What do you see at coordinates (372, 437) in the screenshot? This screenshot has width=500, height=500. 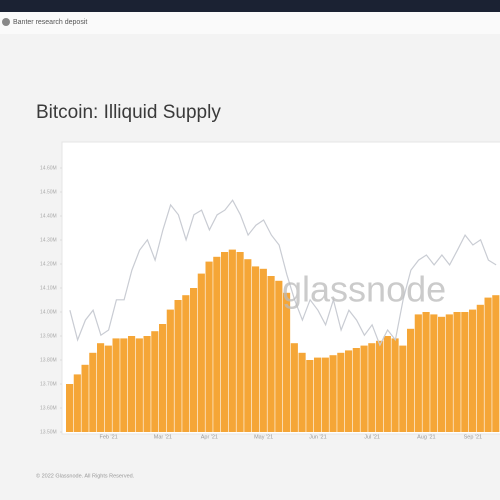 I see `x-tick-label: Jul '21` at bounding box center [372, 437].